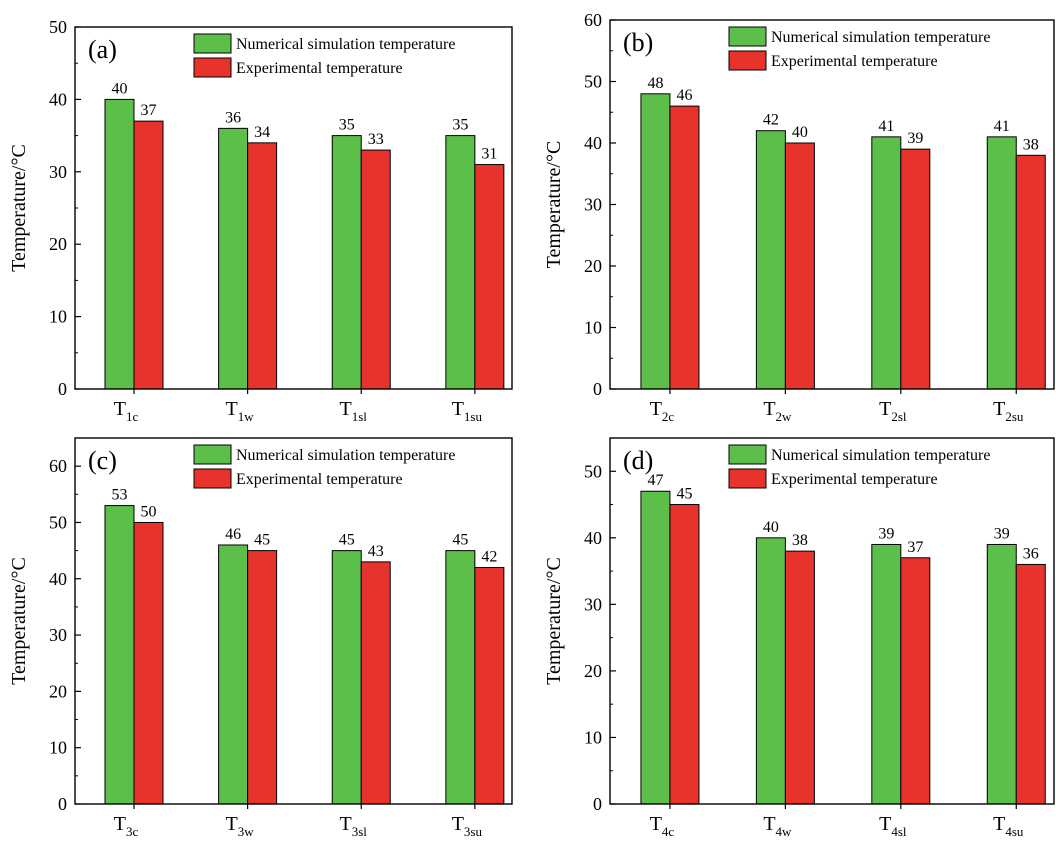  What do you see at coordinates (467, 411) in the screenshot?
I see `category-label: T1su` at bounding box center [467, 411].